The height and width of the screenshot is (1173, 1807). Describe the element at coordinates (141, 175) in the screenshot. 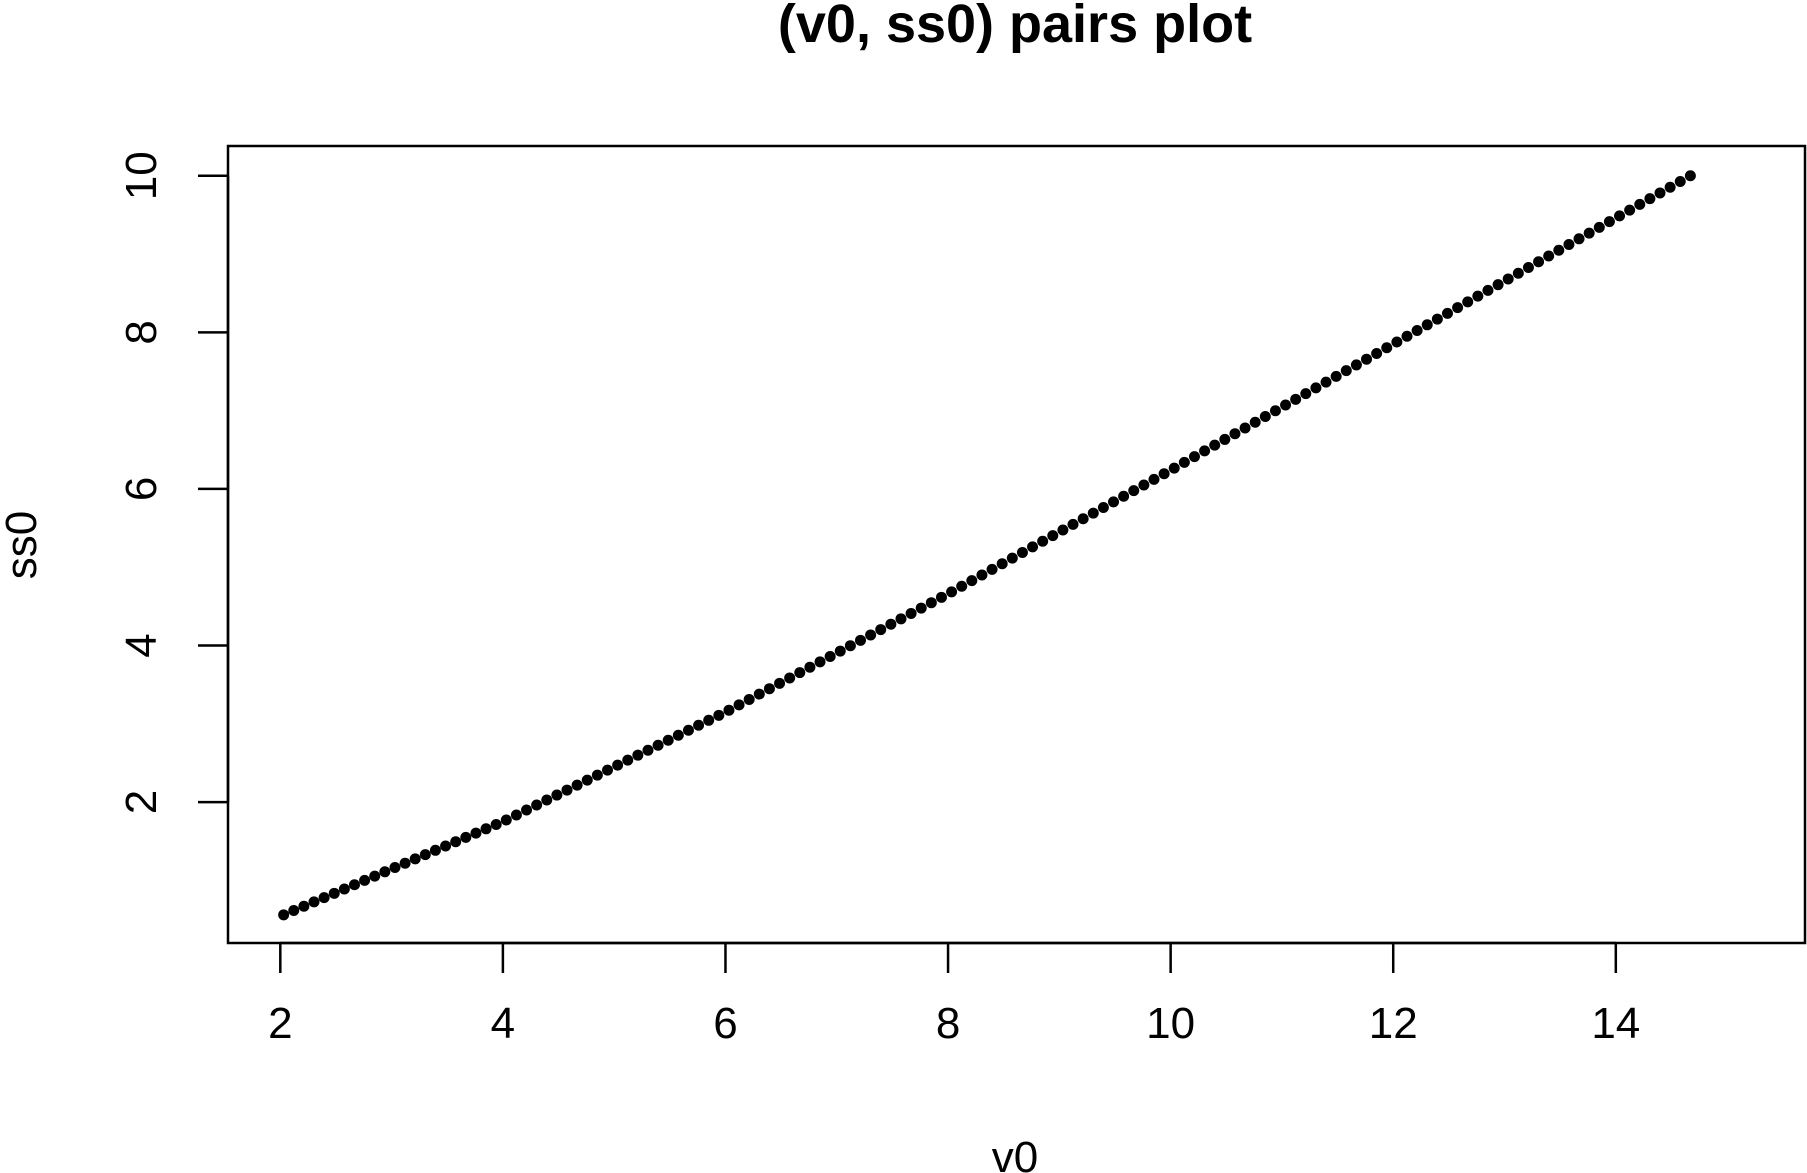

I see `y-tick-label: 10` at that location.